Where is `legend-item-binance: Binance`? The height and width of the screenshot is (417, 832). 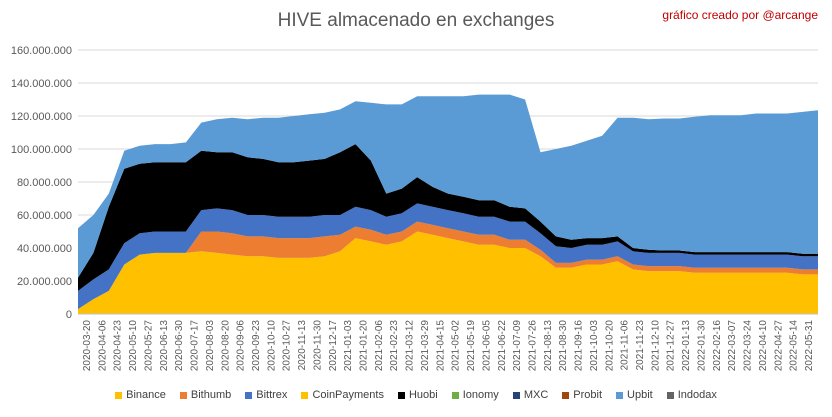
legend-item-binance: Binance is located at coordinates (140, 395).